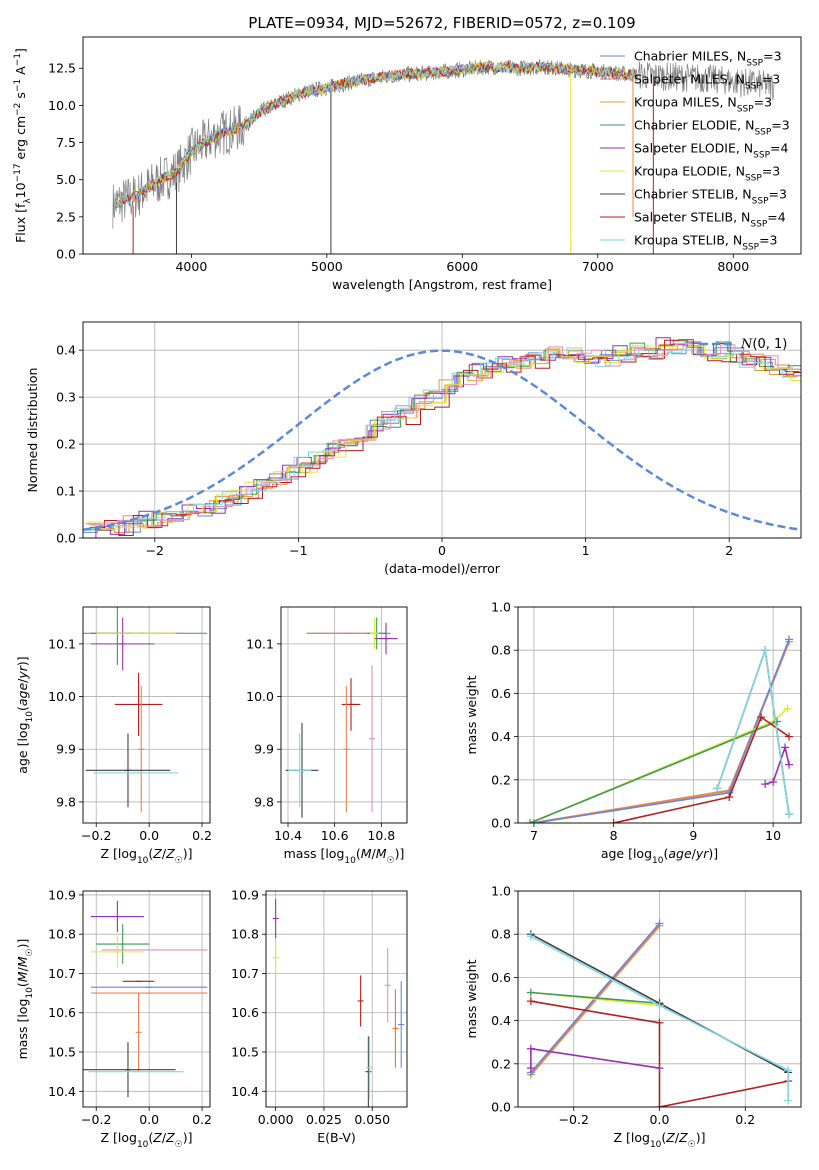 This screenshot has width=819, height=1170. I want to click on legend-label: Kroupa STELIB, NSSP=3, so click(706, 243).